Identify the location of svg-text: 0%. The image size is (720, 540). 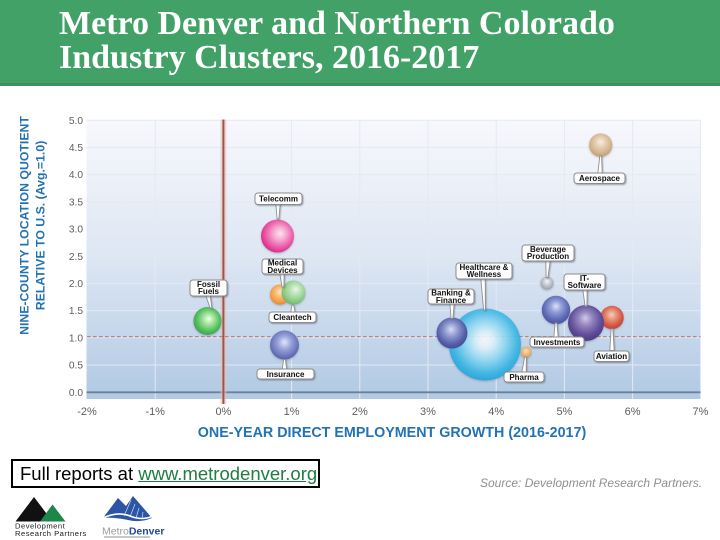
(223, 412).